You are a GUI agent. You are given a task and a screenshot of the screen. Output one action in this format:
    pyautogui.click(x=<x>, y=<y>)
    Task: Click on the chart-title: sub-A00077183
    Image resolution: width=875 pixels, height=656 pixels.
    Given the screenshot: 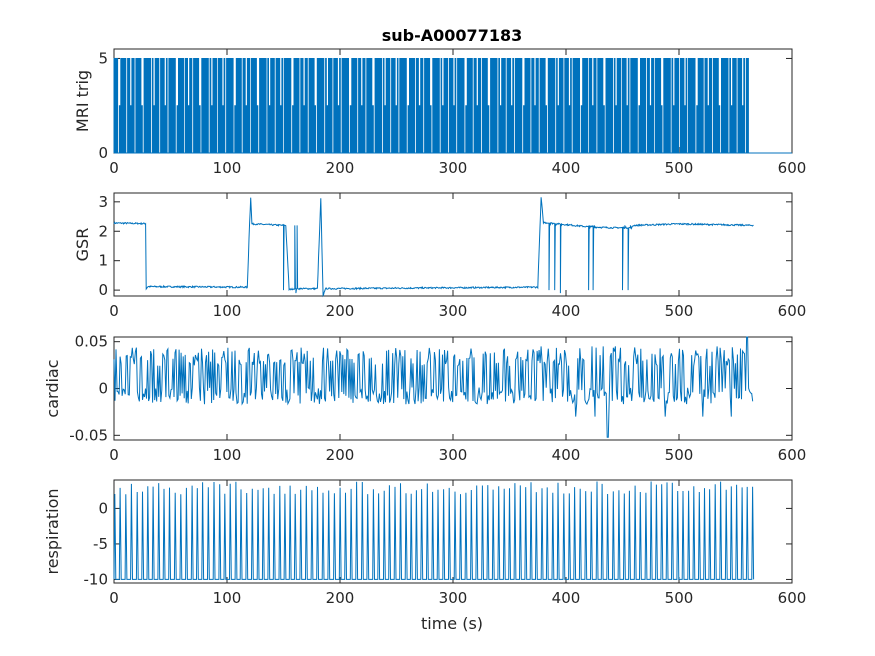 What is the action you would take?
    pyautogui.click(x=452, y=35)
    